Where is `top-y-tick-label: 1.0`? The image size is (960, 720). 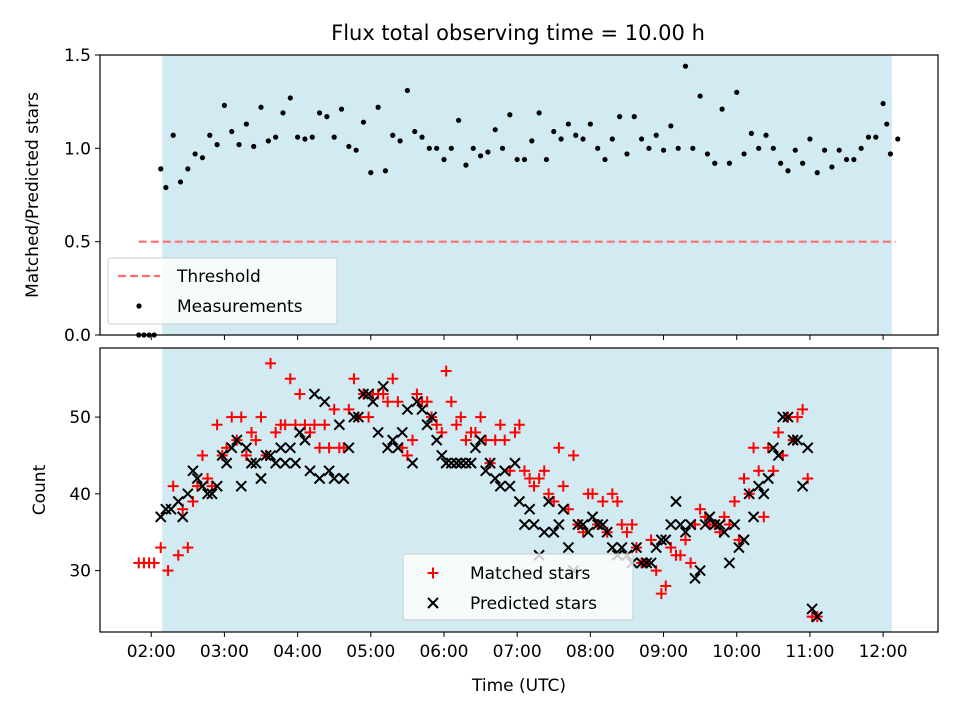 top-y-tick-label: 1.0 is located at coordinates (77, 149).